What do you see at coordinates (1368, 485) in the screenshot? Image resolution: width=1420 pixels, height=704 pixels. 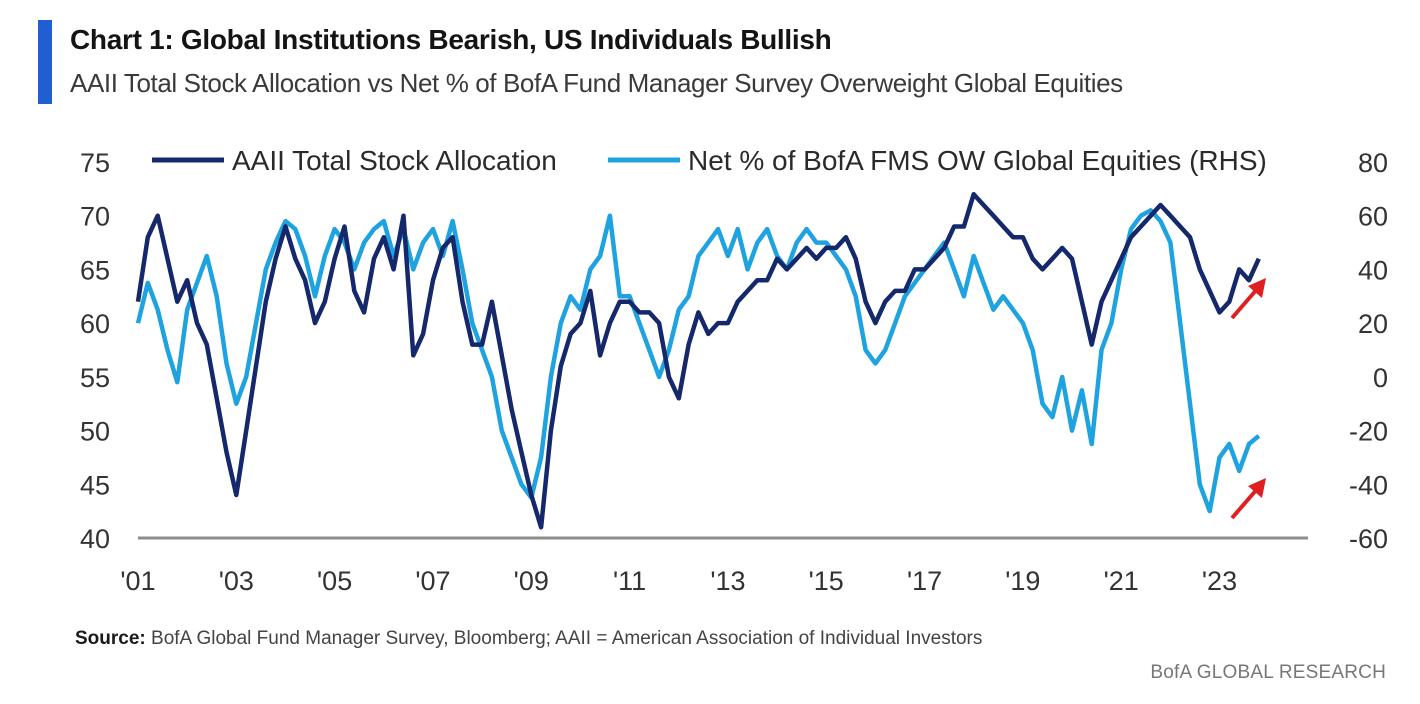 I see `y-tick-label-right: -40` at bounding box center [1368, 485].